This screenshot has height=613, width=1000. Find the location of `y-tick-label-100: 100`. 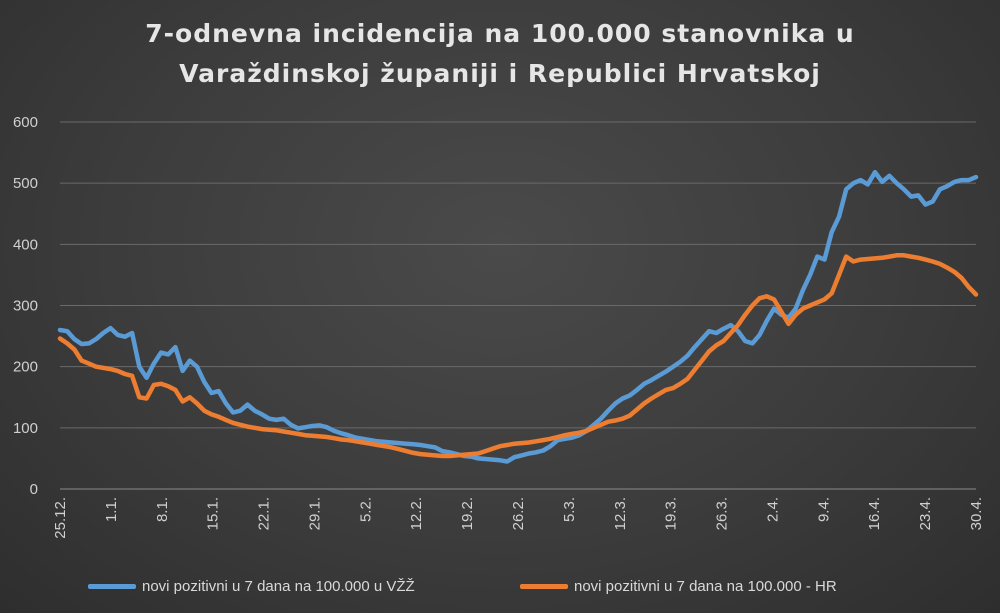

y-tick-label-100: 100 is located at coordinates (25, 428).